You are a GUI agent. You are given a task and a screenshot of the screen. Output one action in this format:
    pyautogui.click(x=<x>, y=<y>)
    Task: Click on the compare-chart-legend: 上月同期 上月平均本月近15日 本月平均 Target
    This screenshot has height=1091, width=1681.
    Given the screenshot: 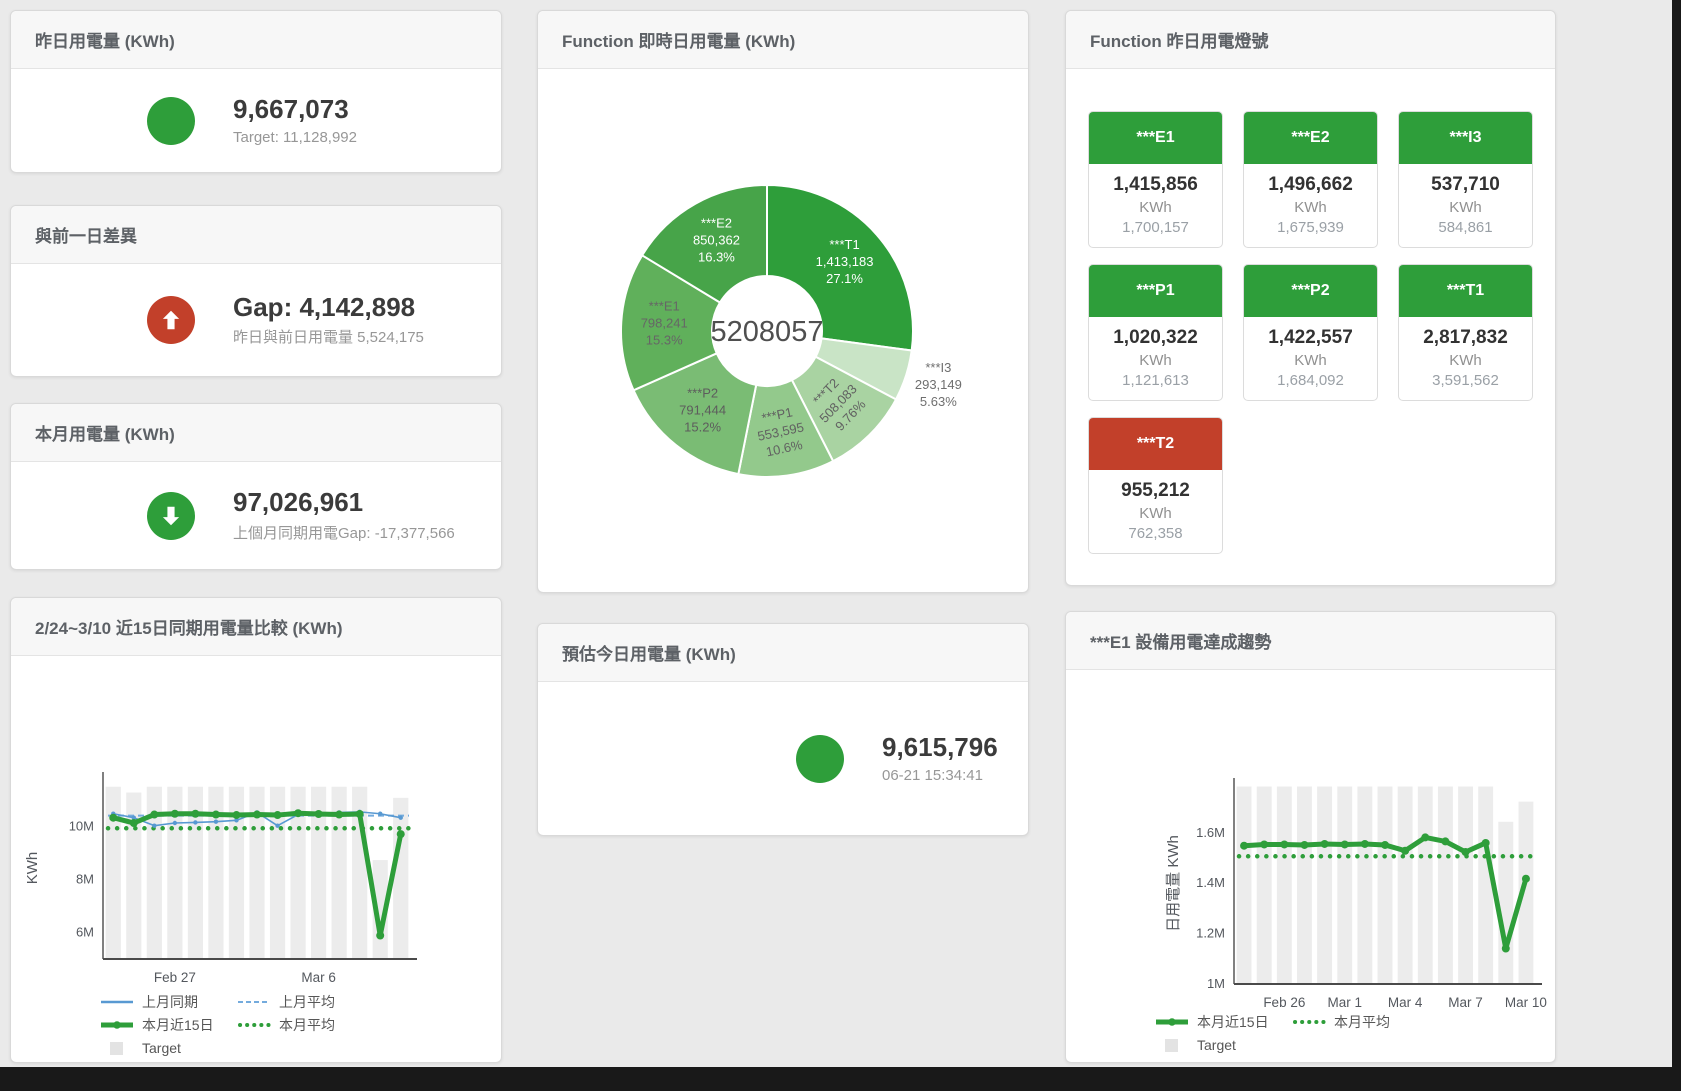 What is the action you would take?
    pyautogui.click(x=254, y=1024)
    